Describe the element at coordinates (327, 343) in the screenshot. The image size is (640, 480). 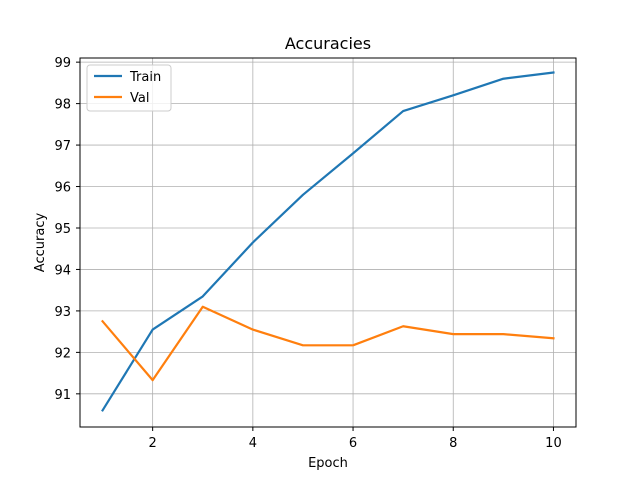
I see `series-line-val` at that location.